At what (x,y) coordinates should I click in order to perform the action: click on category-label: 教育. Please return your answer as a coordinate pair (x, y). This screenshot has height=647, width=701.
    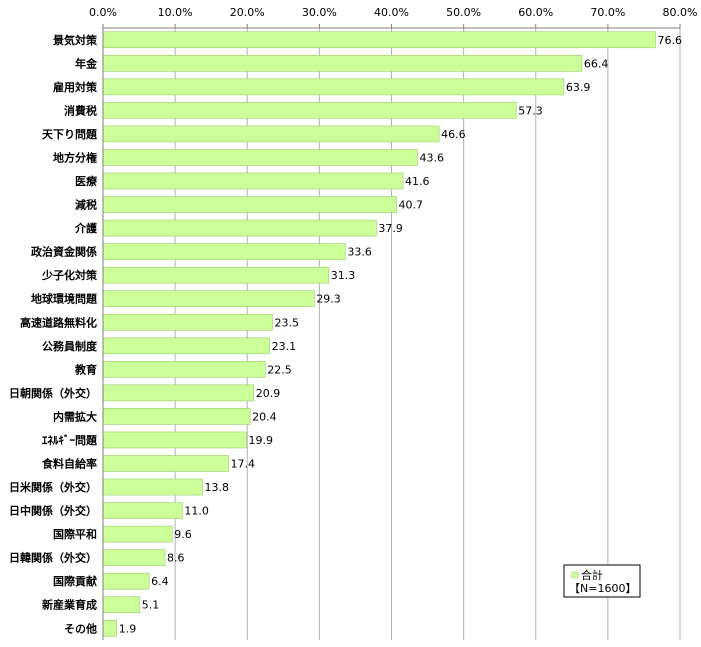
    Looking at the image, I should click on (85, 369).